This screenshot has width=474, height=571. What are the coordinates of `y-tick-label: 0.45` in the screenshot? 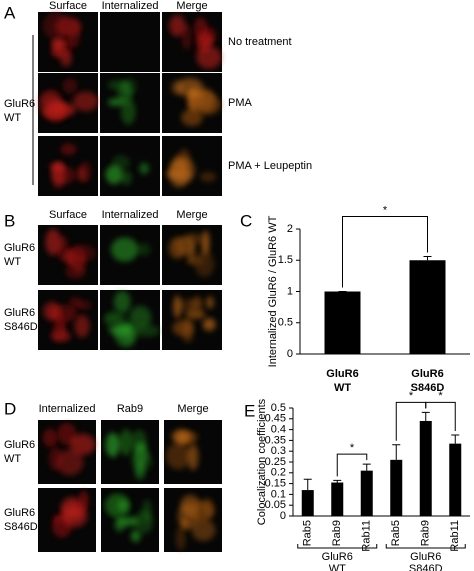 It's located at (275, 419).